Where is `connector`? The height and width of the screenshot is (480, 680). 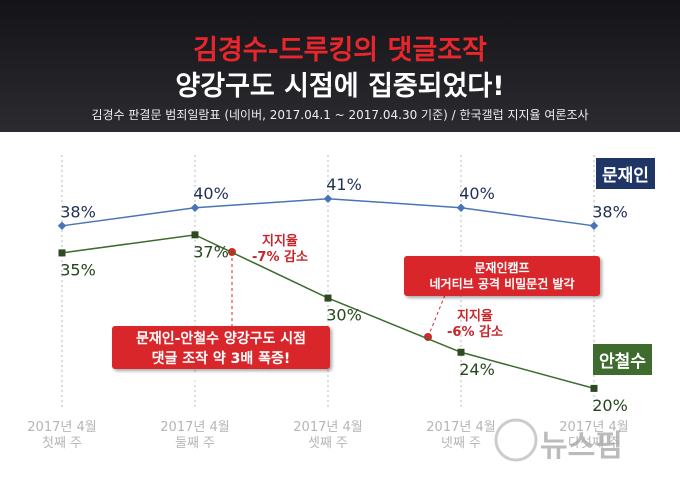
connector is located at coordinates (436, 316).